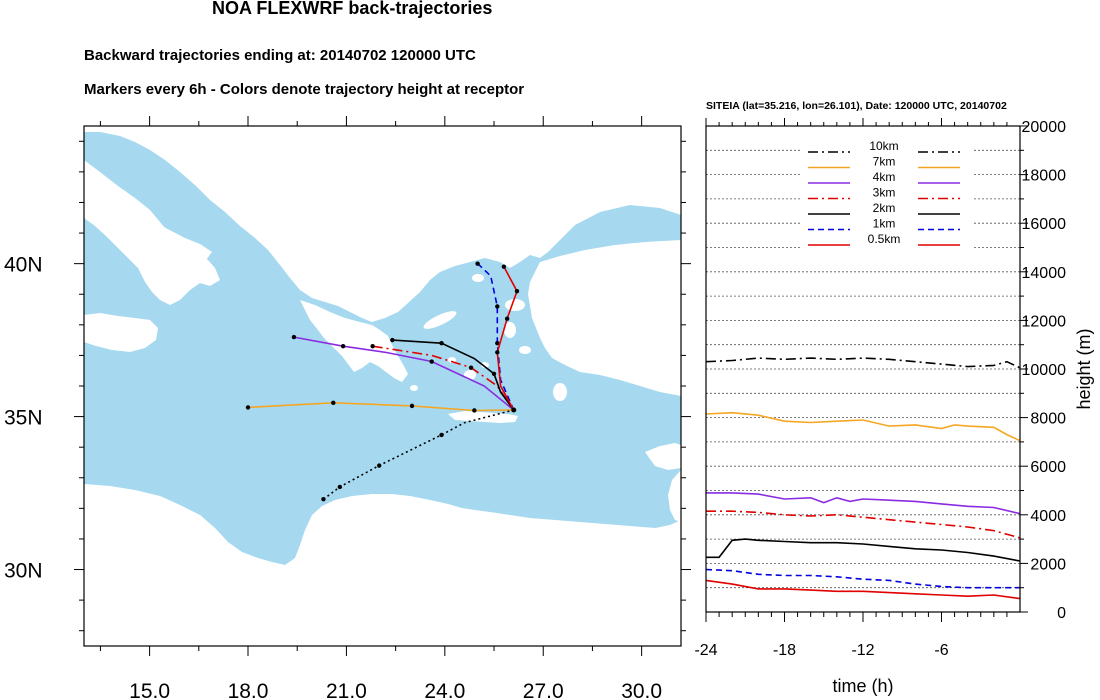 The width and height of the screenshot is (1100, 700). Describe the element at coordinates (863, 589) in the screenshot. I see `height-line-0_5km` at that location.